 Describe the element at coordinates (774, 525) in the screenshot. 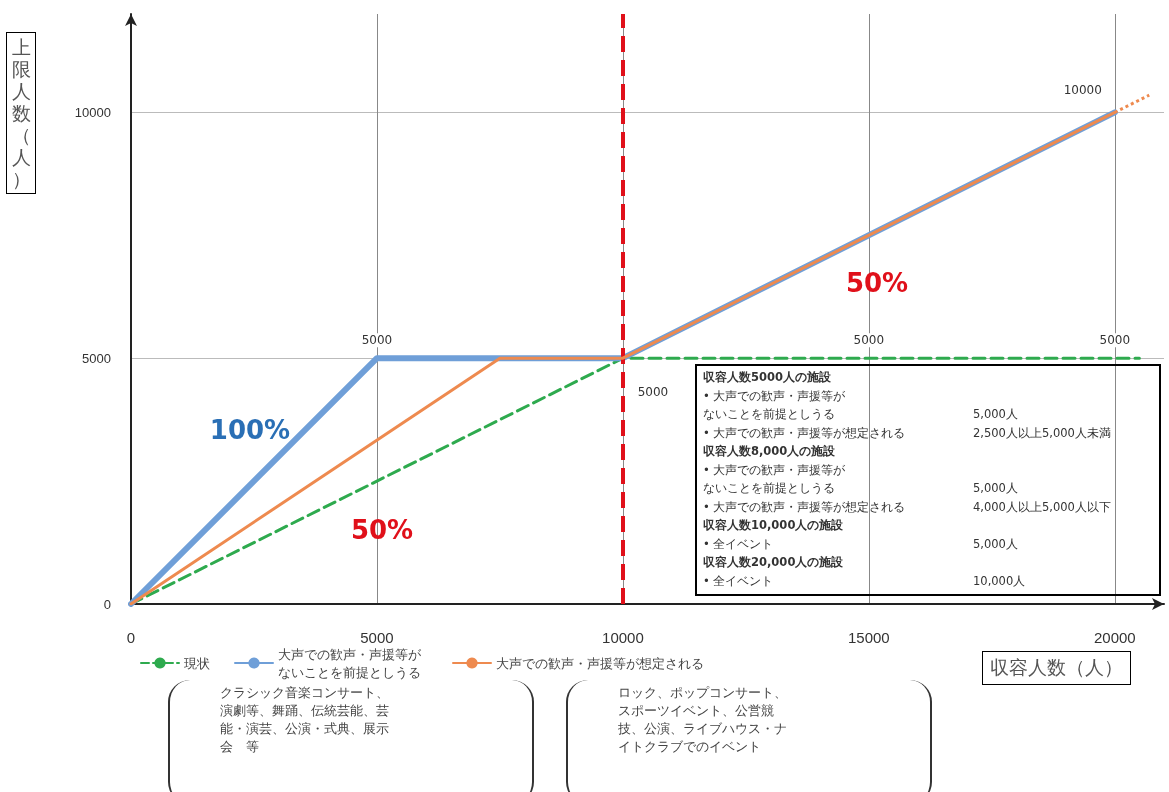

I see `annotation: 収容人数10,000人の施設` at that location.